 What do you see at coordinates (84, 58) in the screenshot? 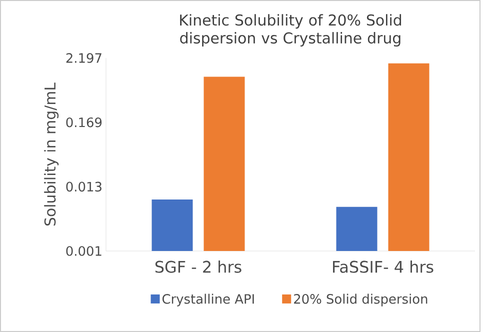
I see `y-tick-label: 2.197` at bounding box center [84, 58].